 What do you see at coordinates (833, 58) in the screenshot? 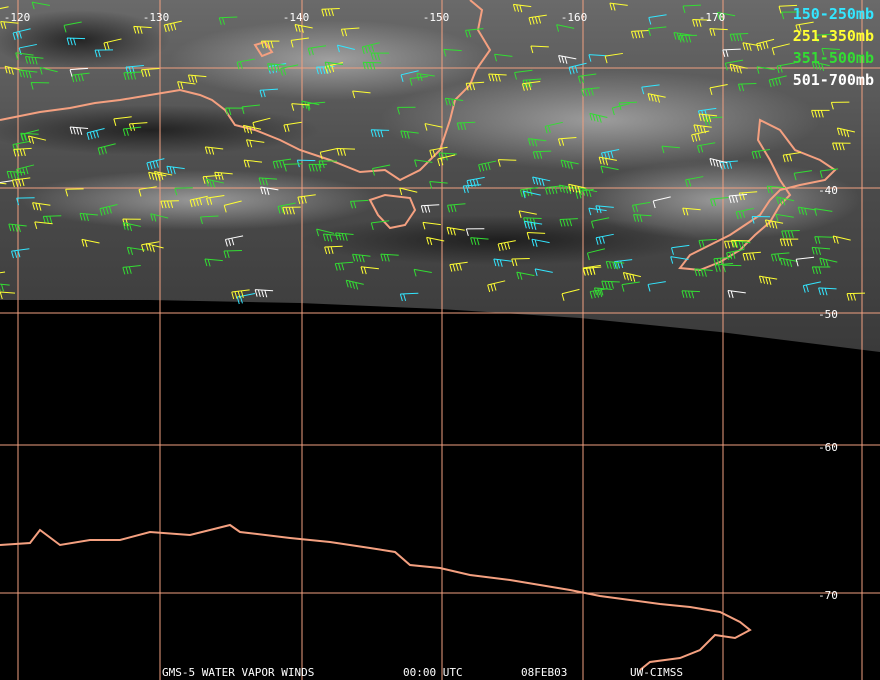
I see `legend-entry: 351-500mb` at bounding box center [833, 58].